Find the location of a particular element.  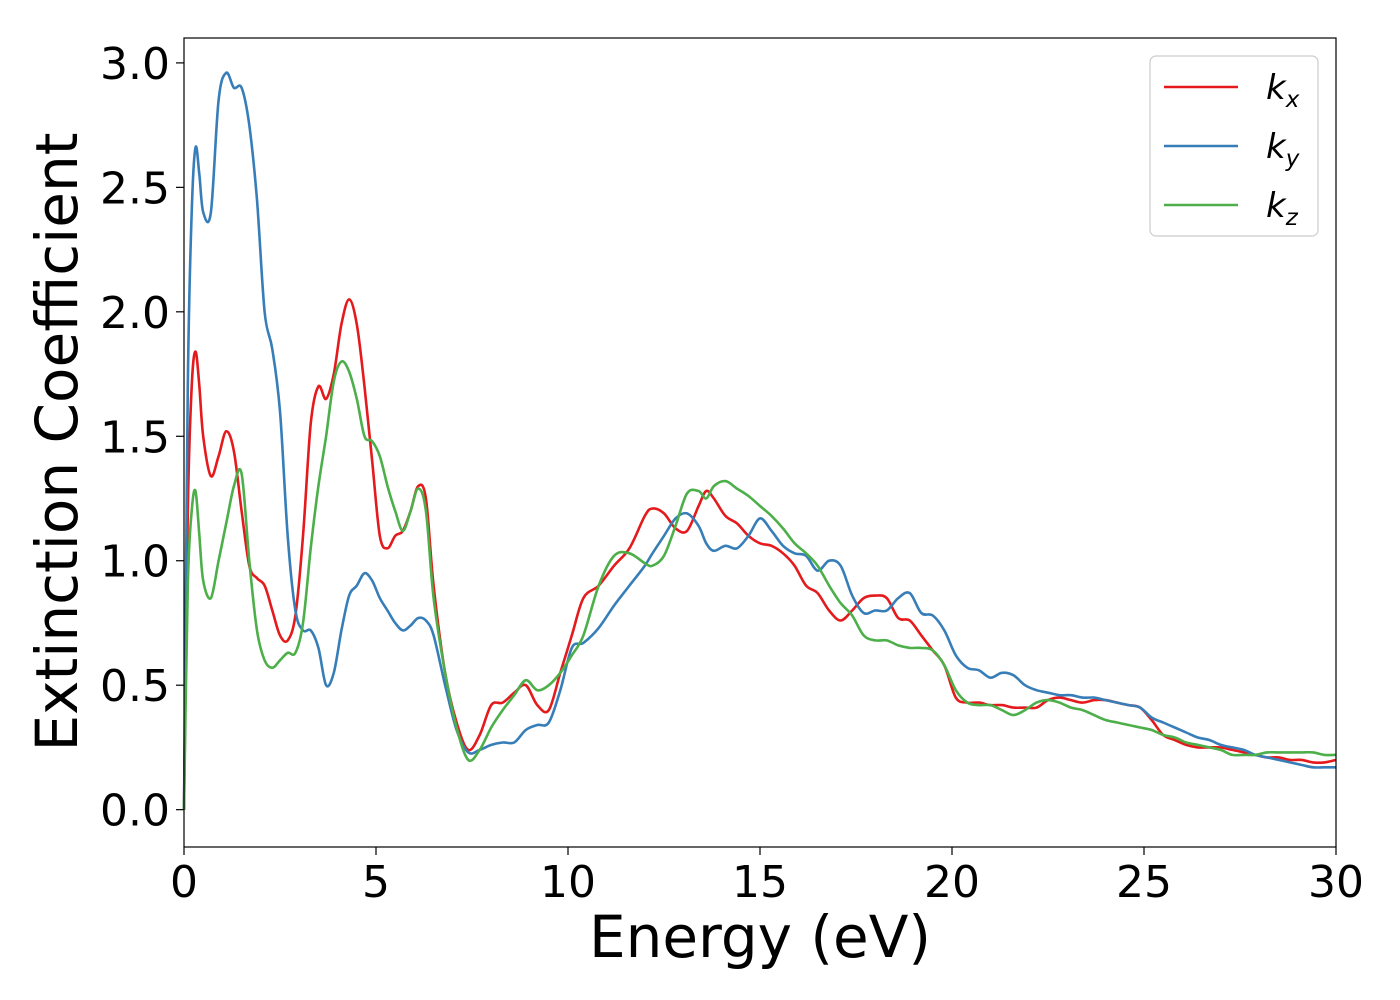

legend-label-kz: kz is located at coordinates (1282, 208).